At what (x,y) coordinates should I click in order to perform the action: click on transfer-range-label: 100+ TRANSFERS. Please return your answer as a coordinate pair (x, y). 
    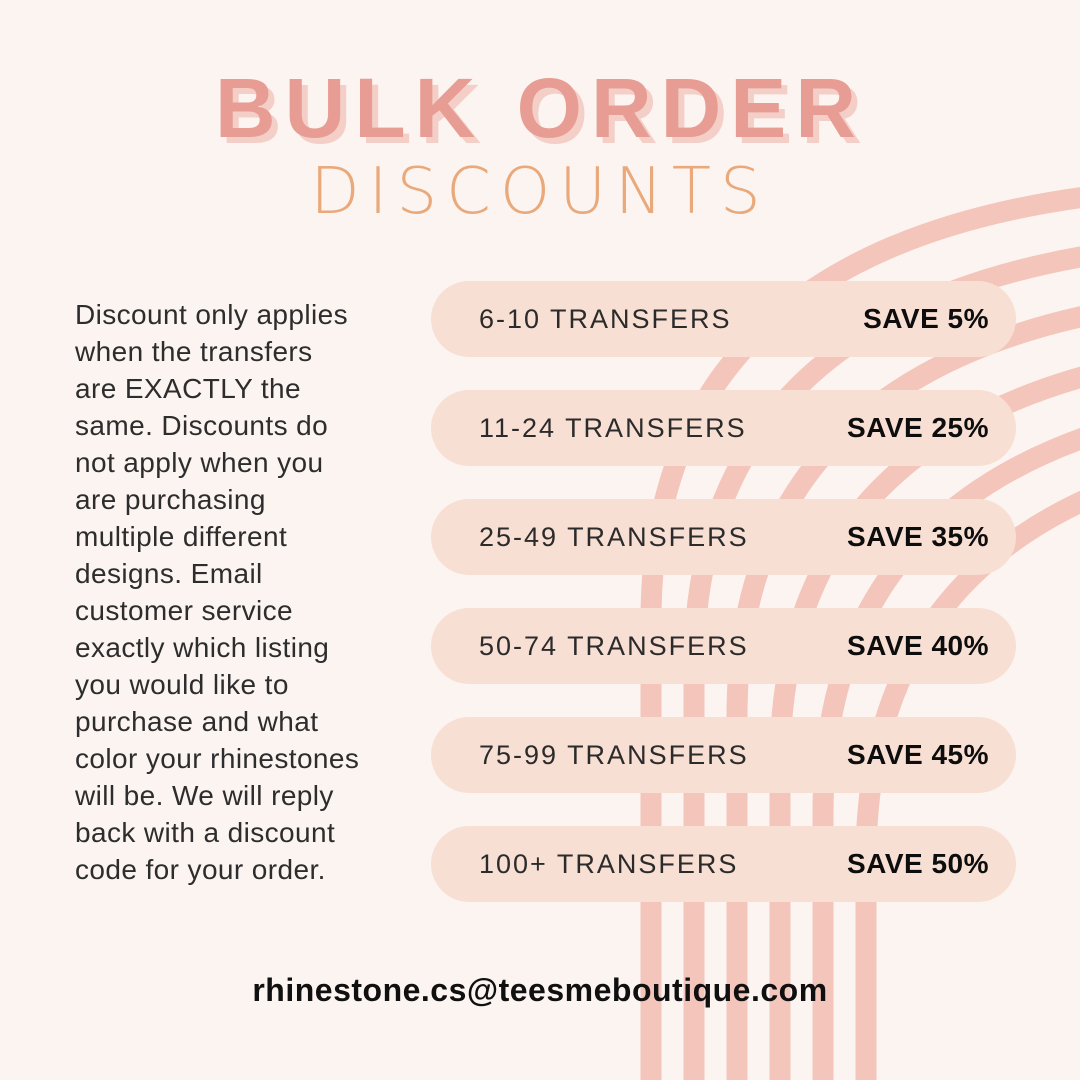
    Looking at the image, I should click on (609, 863).